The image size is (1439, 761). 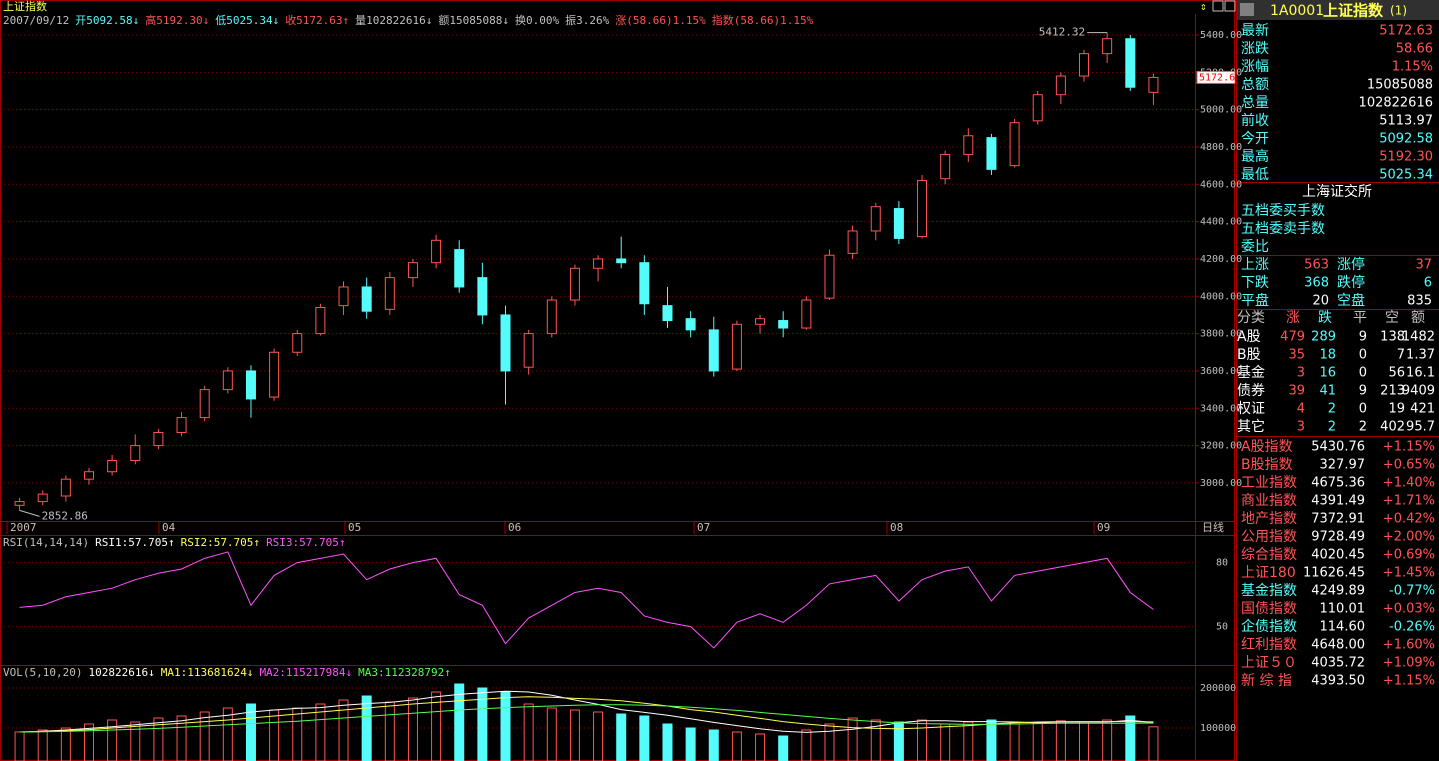 What do you see at coordinates (1269, 555) in the screenshot?
I see `index-name: 综合指数` at bounding box center [1269, 555].